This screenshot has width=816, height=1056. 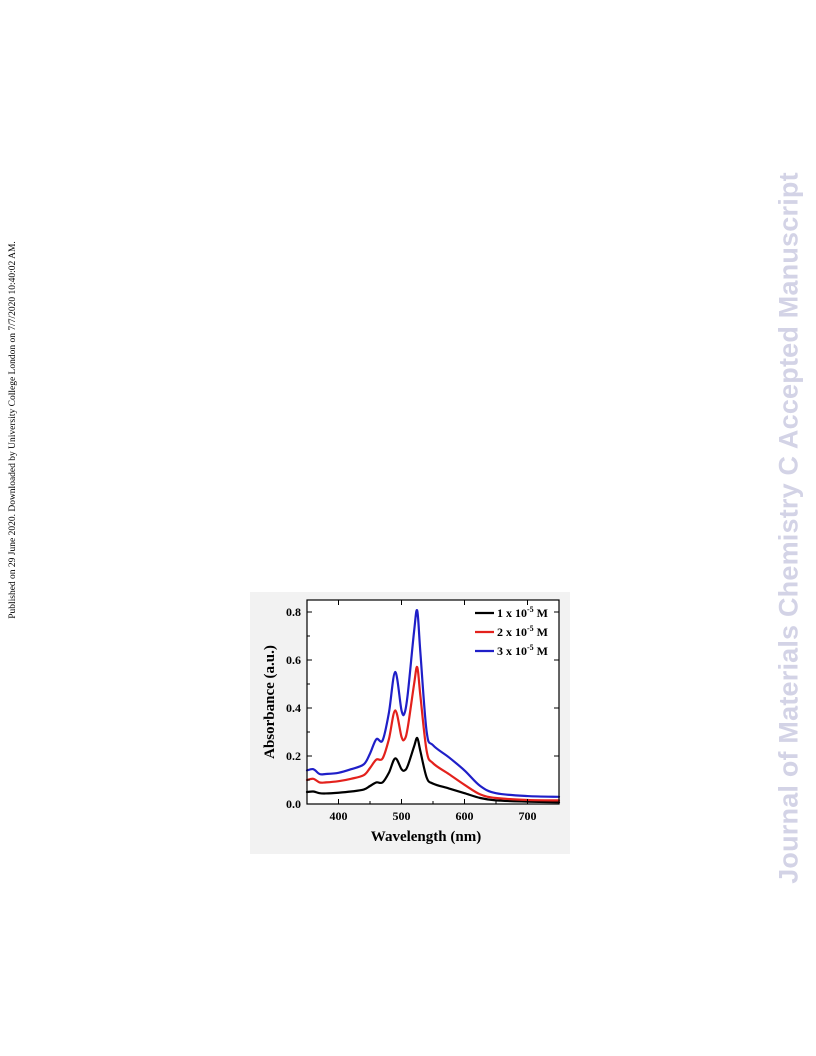 What do you see at coordinates (426, 837) in the screenshot?
I see `x-axis-label: Wavelength (nm)` at bounding box center [426, 837].